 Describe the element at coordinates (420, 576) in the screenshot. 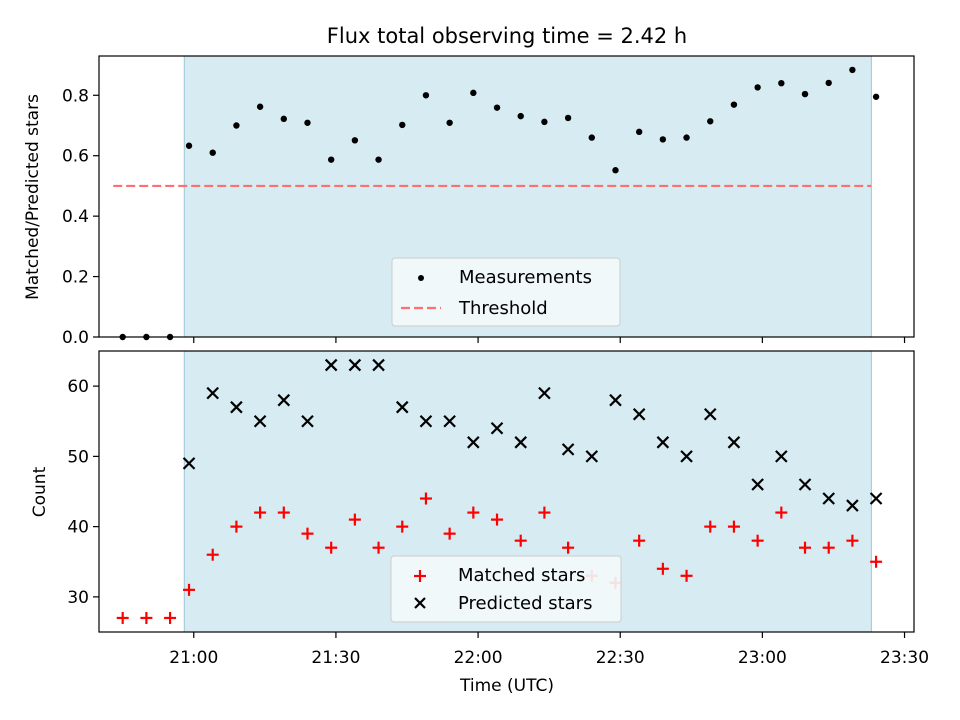

I see `legend-marker-matched` at that location.